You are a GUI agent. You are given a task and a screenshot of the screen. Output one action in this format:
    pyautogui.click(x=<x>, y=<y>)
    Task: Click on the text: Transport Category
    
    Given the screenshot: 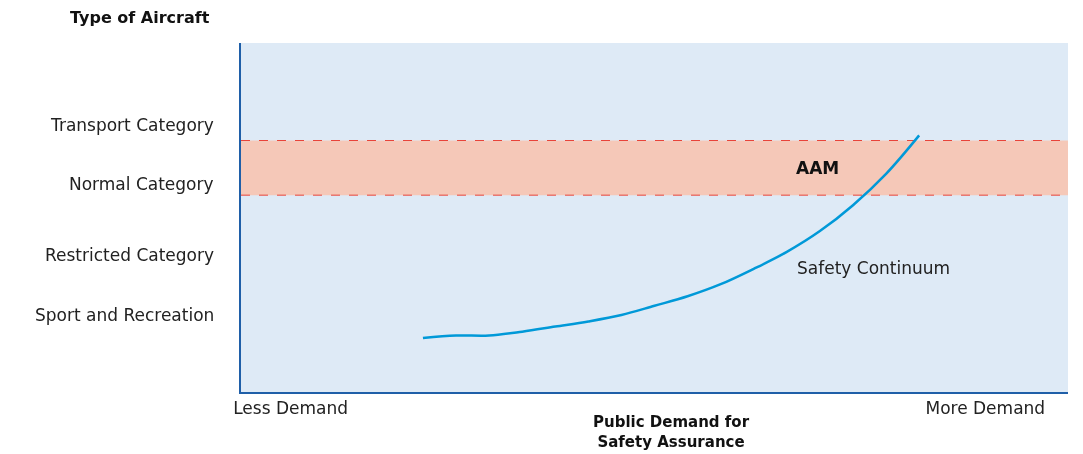 What is the action you would take?
    pyautogui.click(x=132, y=125)
    